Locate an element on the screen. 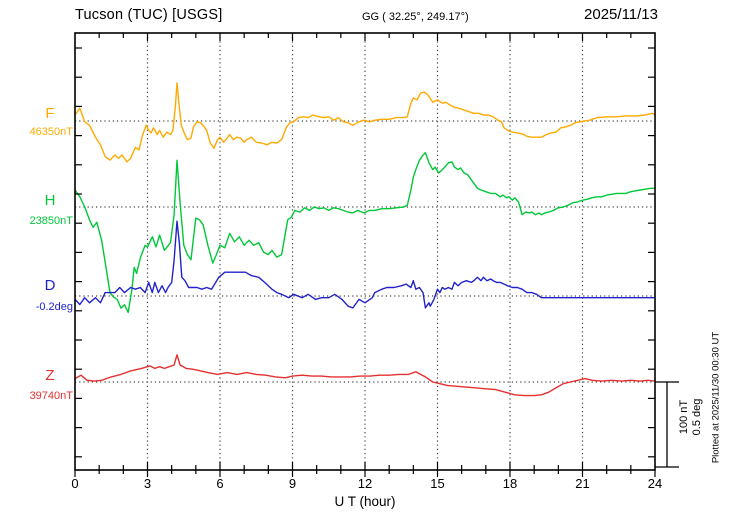 The width and height of the screenshot is (730, 520). x-tick-label-18: 18 is located at coordinates (510, 483).